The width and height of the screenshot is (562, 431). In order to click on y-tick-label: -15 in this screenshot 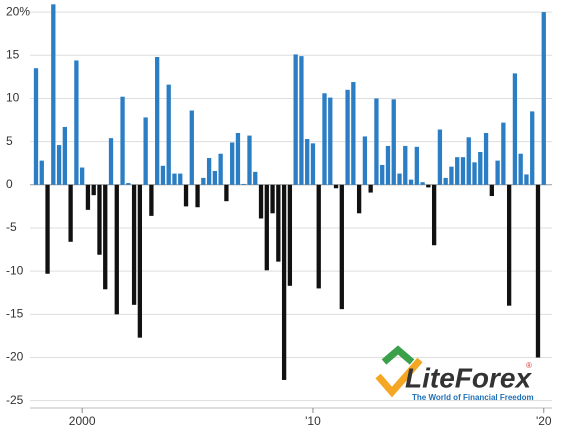, I will do `click(15, 314)`.